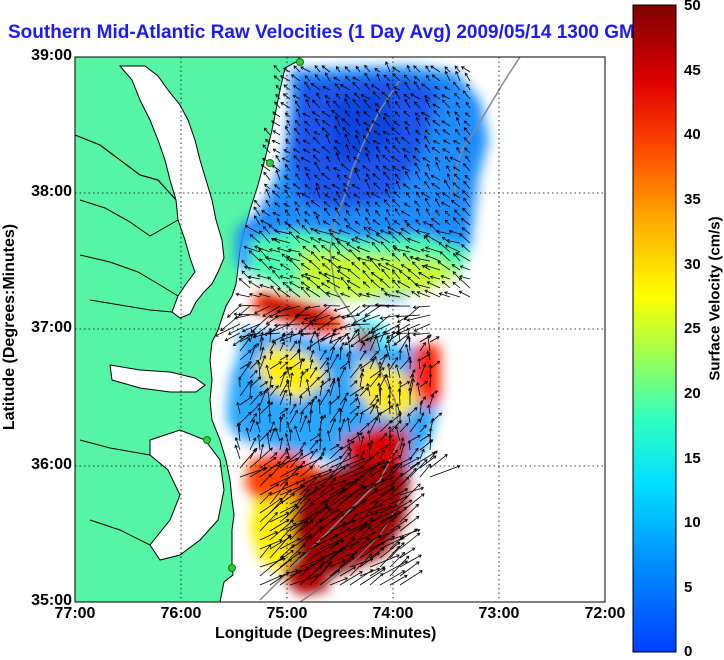  What do you see at coordinates (715, 299) in the screenshot?
I see `colorbar-label: Surface Velocity (cm/s)` at bounding box center [715, 299].